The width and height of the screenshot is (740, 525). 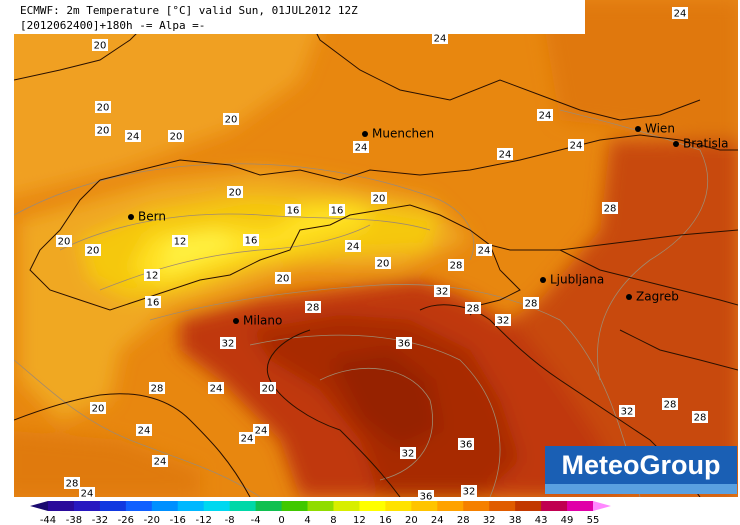 I want to click on legend-tick-label: -38, so click(x=74, y=520).